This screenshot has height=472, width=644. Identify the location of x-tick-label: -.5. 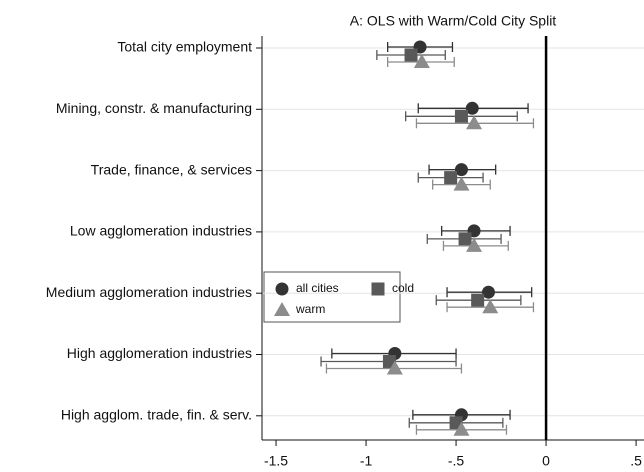
(456, 461).